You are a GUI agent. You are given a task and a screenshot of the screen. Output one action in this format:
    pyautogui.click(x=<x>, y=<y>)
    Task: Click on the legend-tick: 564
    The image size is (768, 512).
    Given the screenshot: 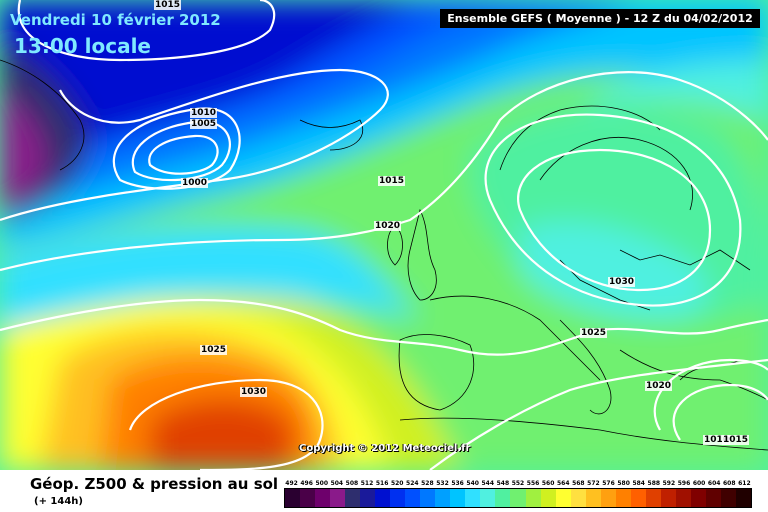 What is the action you would take?
    pyautogui.click(x=563, y=483)
    